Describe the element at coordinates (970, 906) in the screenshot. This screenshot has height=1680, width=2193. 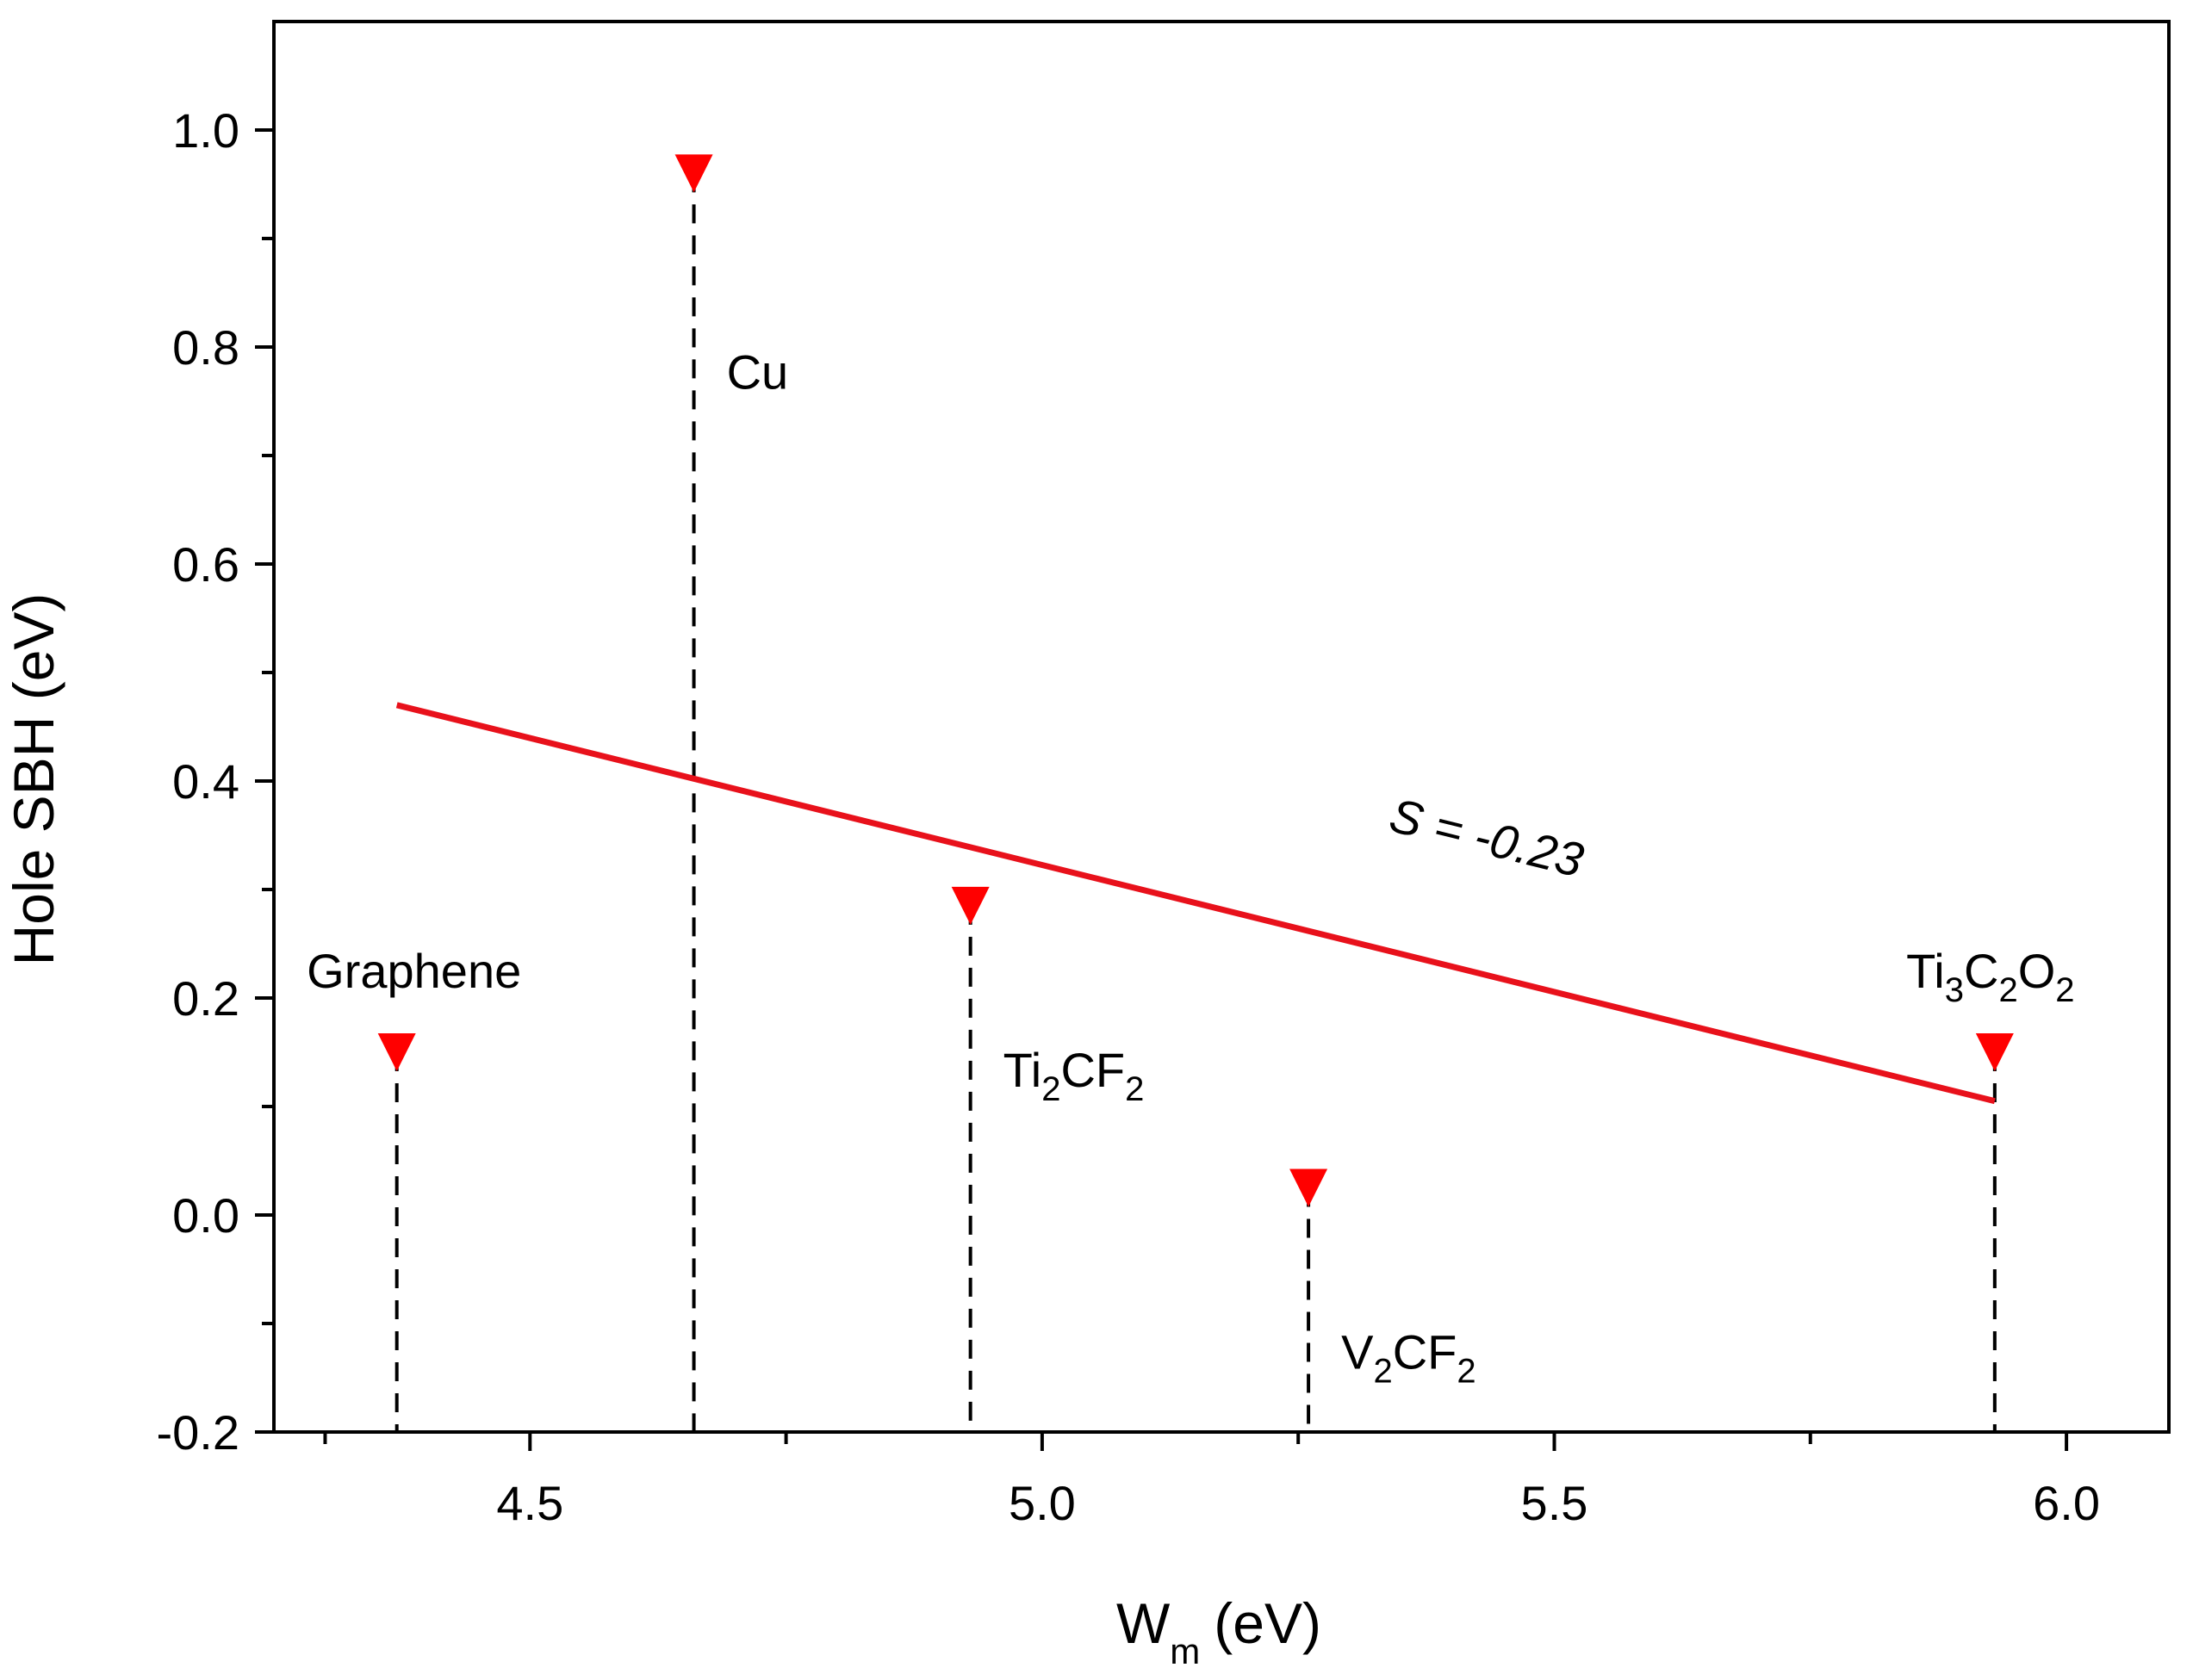
I see `marker-ti2cf2` at that location.